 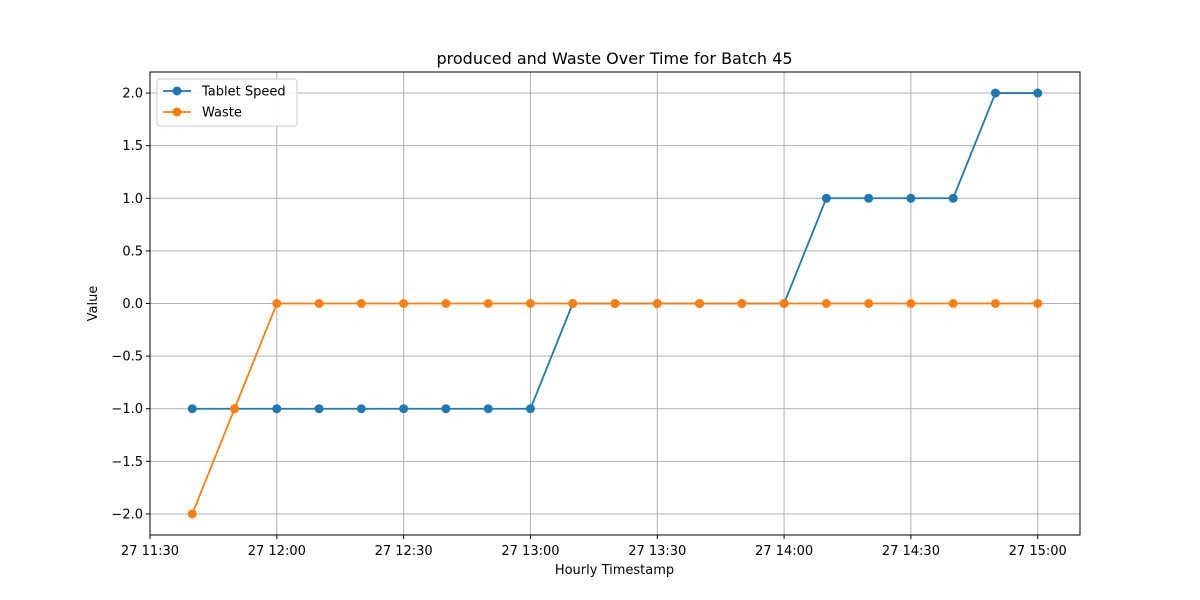 What do you see at coordinates (784, 551) in the screenshot?
I see `x-tick-label: 27 14:00` at bounding box center [784, 551].